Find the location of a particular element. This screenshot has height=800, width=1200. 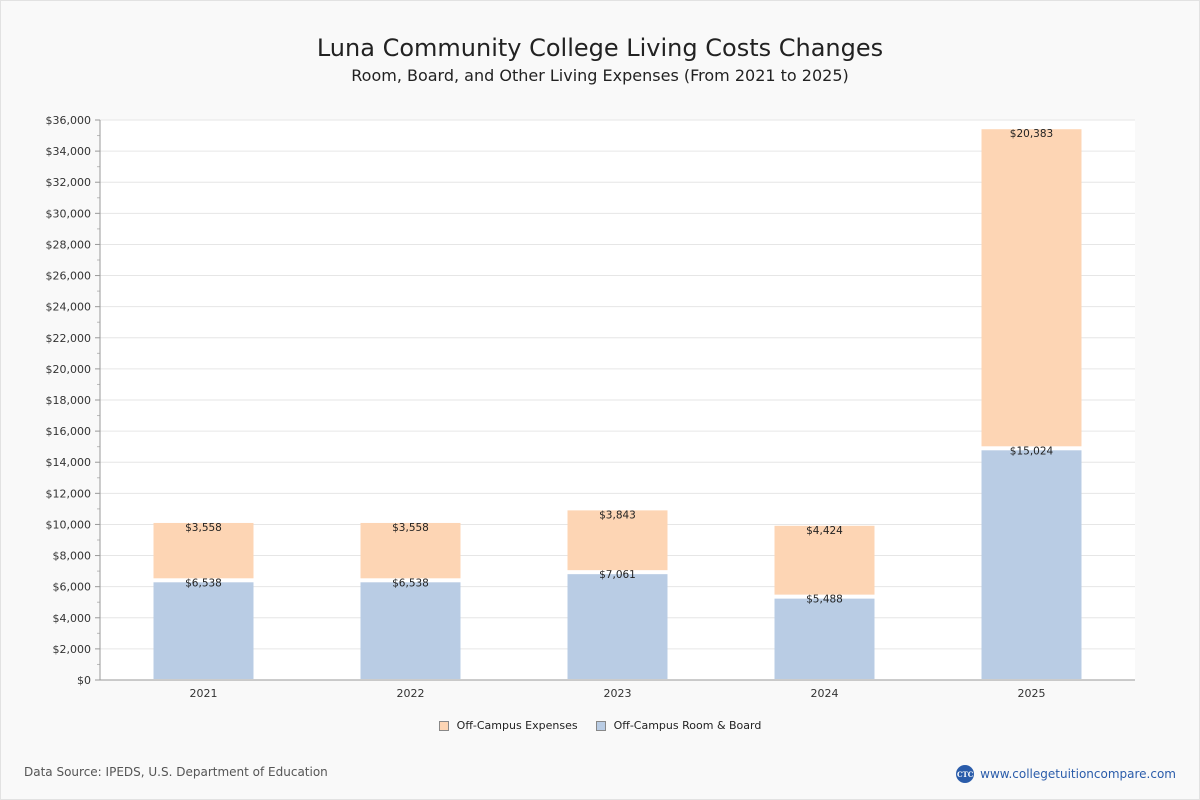

data-label: $20,383 is located at coordinates (1031, 134).